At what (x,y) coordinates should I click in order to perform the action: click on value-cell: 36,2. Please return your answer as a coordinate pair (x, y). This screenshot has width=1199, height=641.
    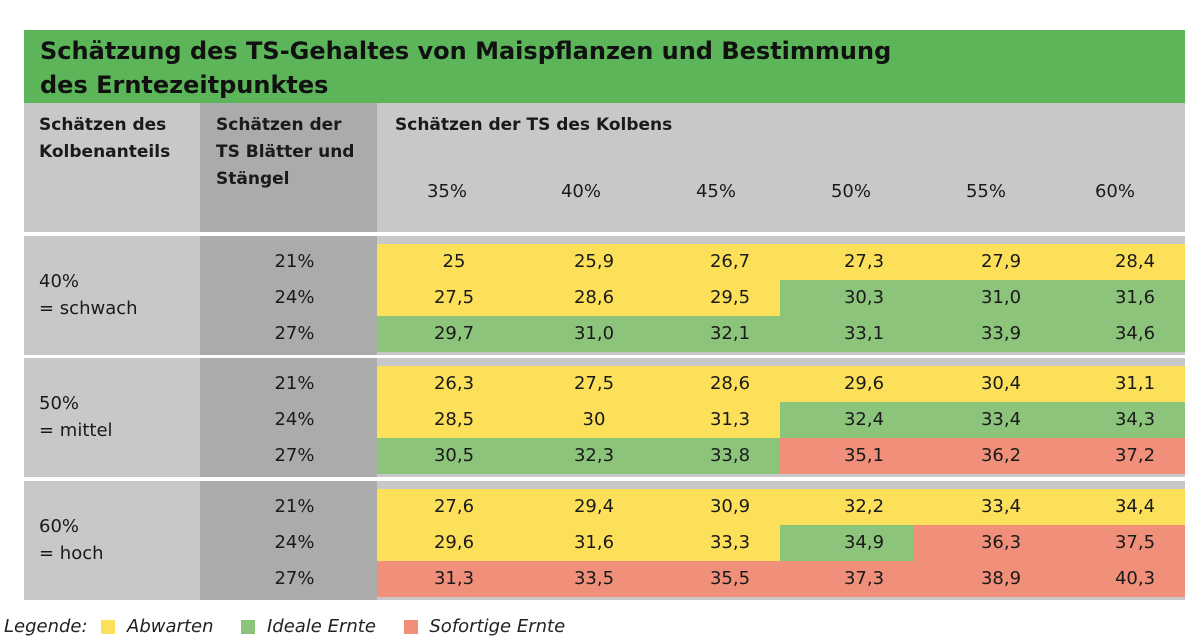
    Looking at the image, I should click on (982, 456).